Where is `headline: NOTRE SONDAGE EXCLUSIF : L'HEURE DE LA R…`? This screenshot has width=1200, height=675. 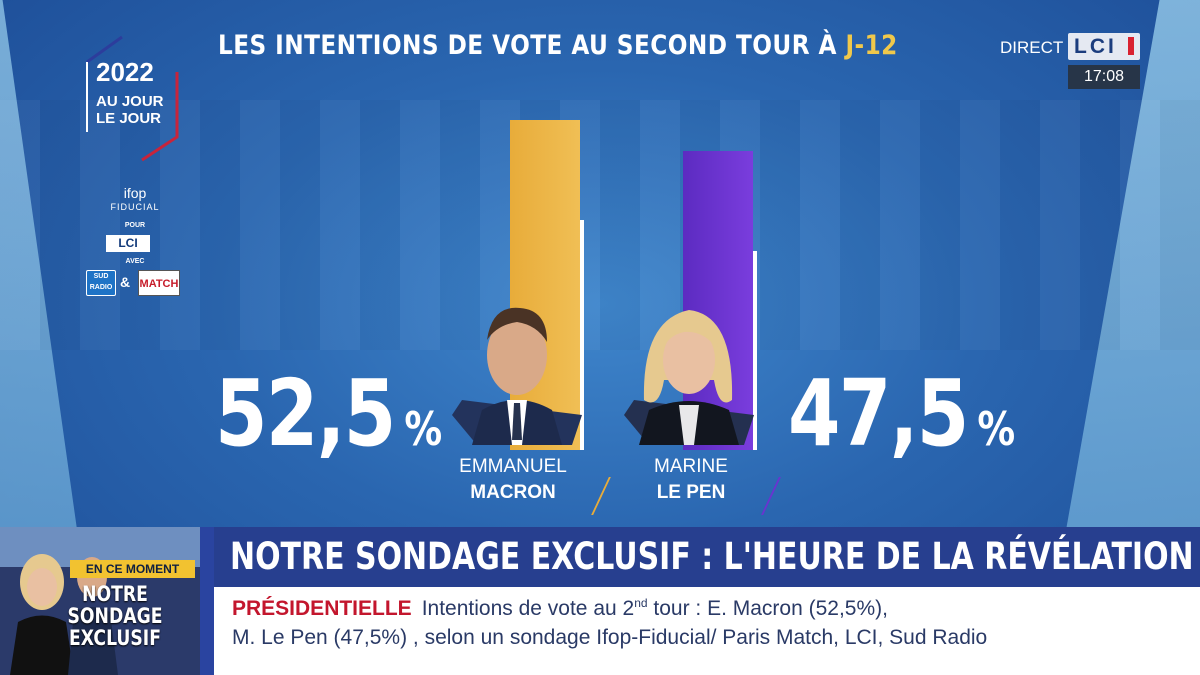
headline: NOTRE SONDAGE EXCLUSIF : L'HEURE DE LA R… is located at coordinates (712, 556).